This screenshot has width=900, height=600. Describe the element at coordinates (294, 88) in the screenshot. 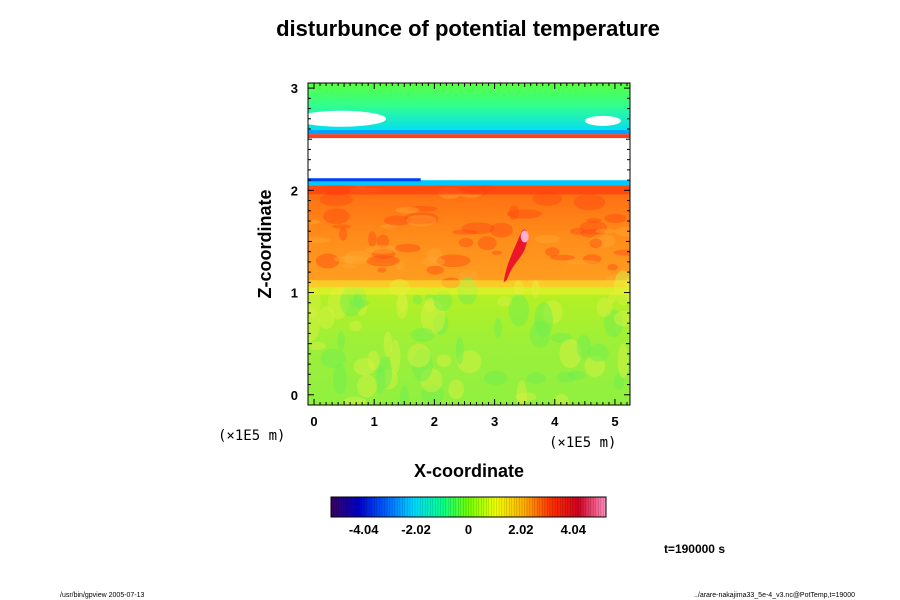

I see `y-tick-label: 3` at that location.